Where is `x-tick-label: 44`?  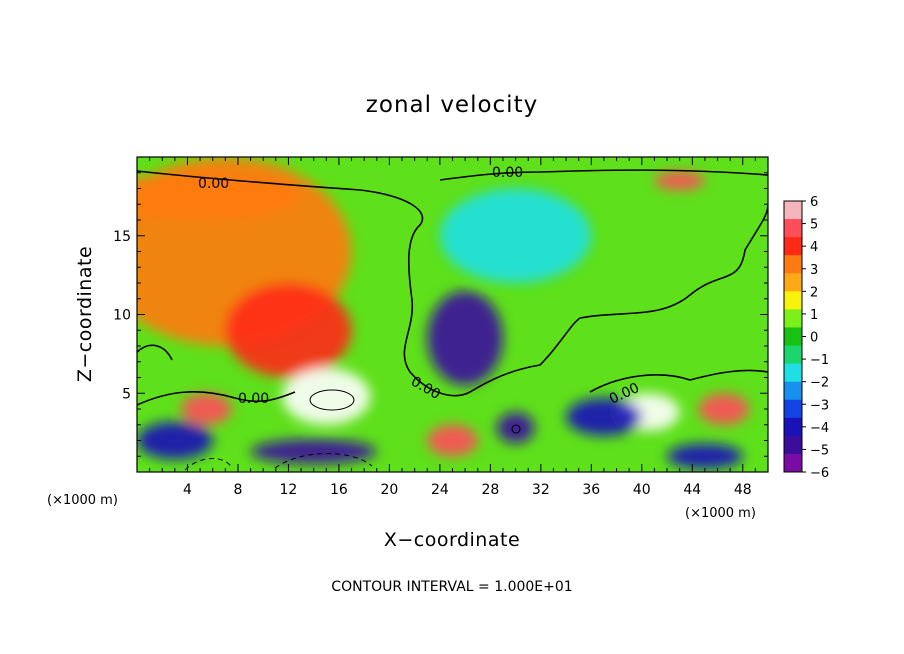 x-tick-label: 44 is located at coordinates (692, 490).